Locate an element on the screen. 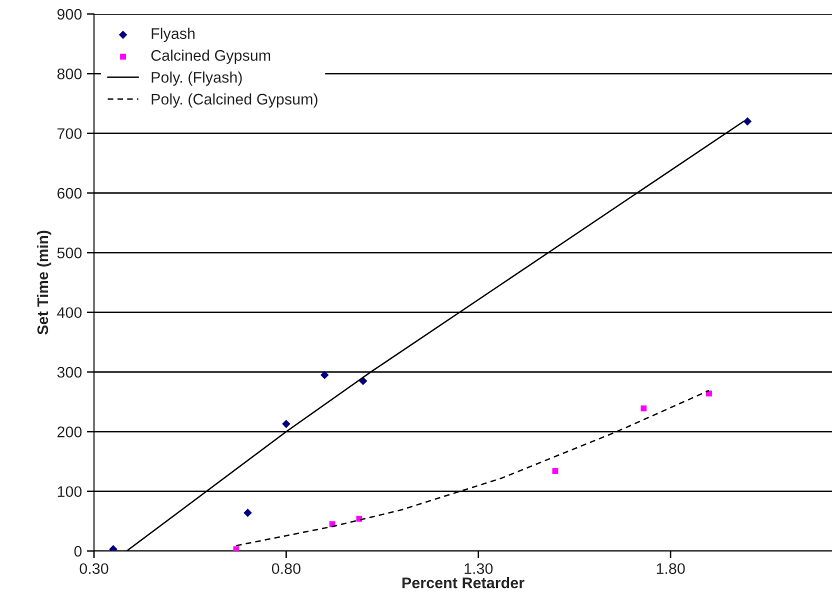 The height and width of the screenshot is (603, 832). legend-label: Calcined Gypsum is located at coordinates (210, 57).